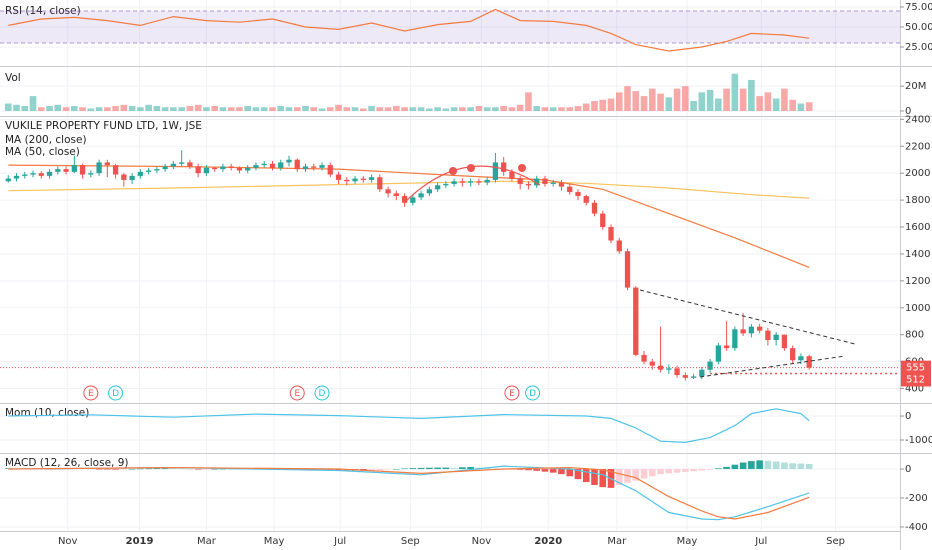  I want to click on legend-label: MA (200, close), so click(46, 140).